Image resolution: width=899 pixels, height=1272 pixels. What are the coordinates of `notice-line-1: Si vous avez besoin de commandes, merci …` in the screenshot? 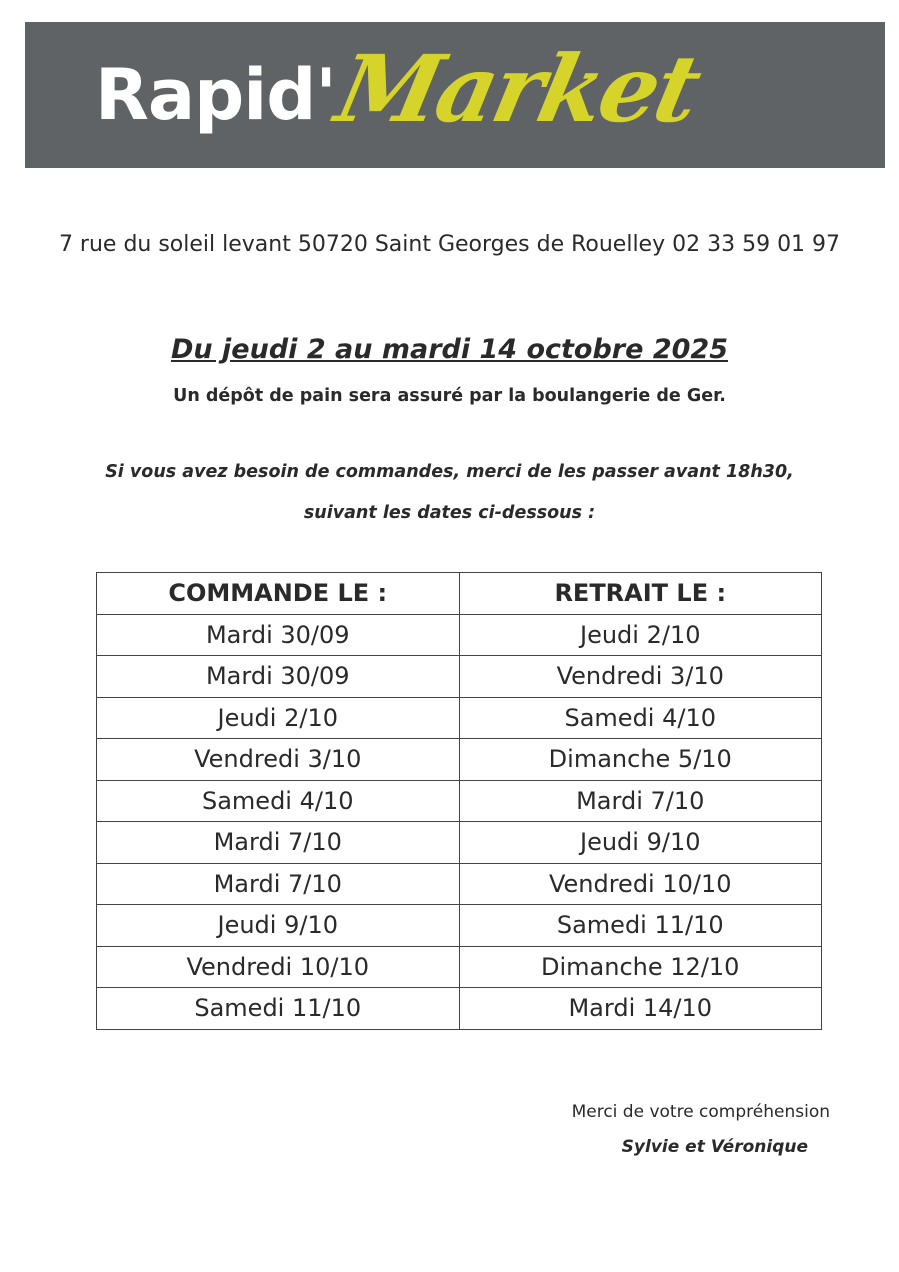 It's located at (449, 472).